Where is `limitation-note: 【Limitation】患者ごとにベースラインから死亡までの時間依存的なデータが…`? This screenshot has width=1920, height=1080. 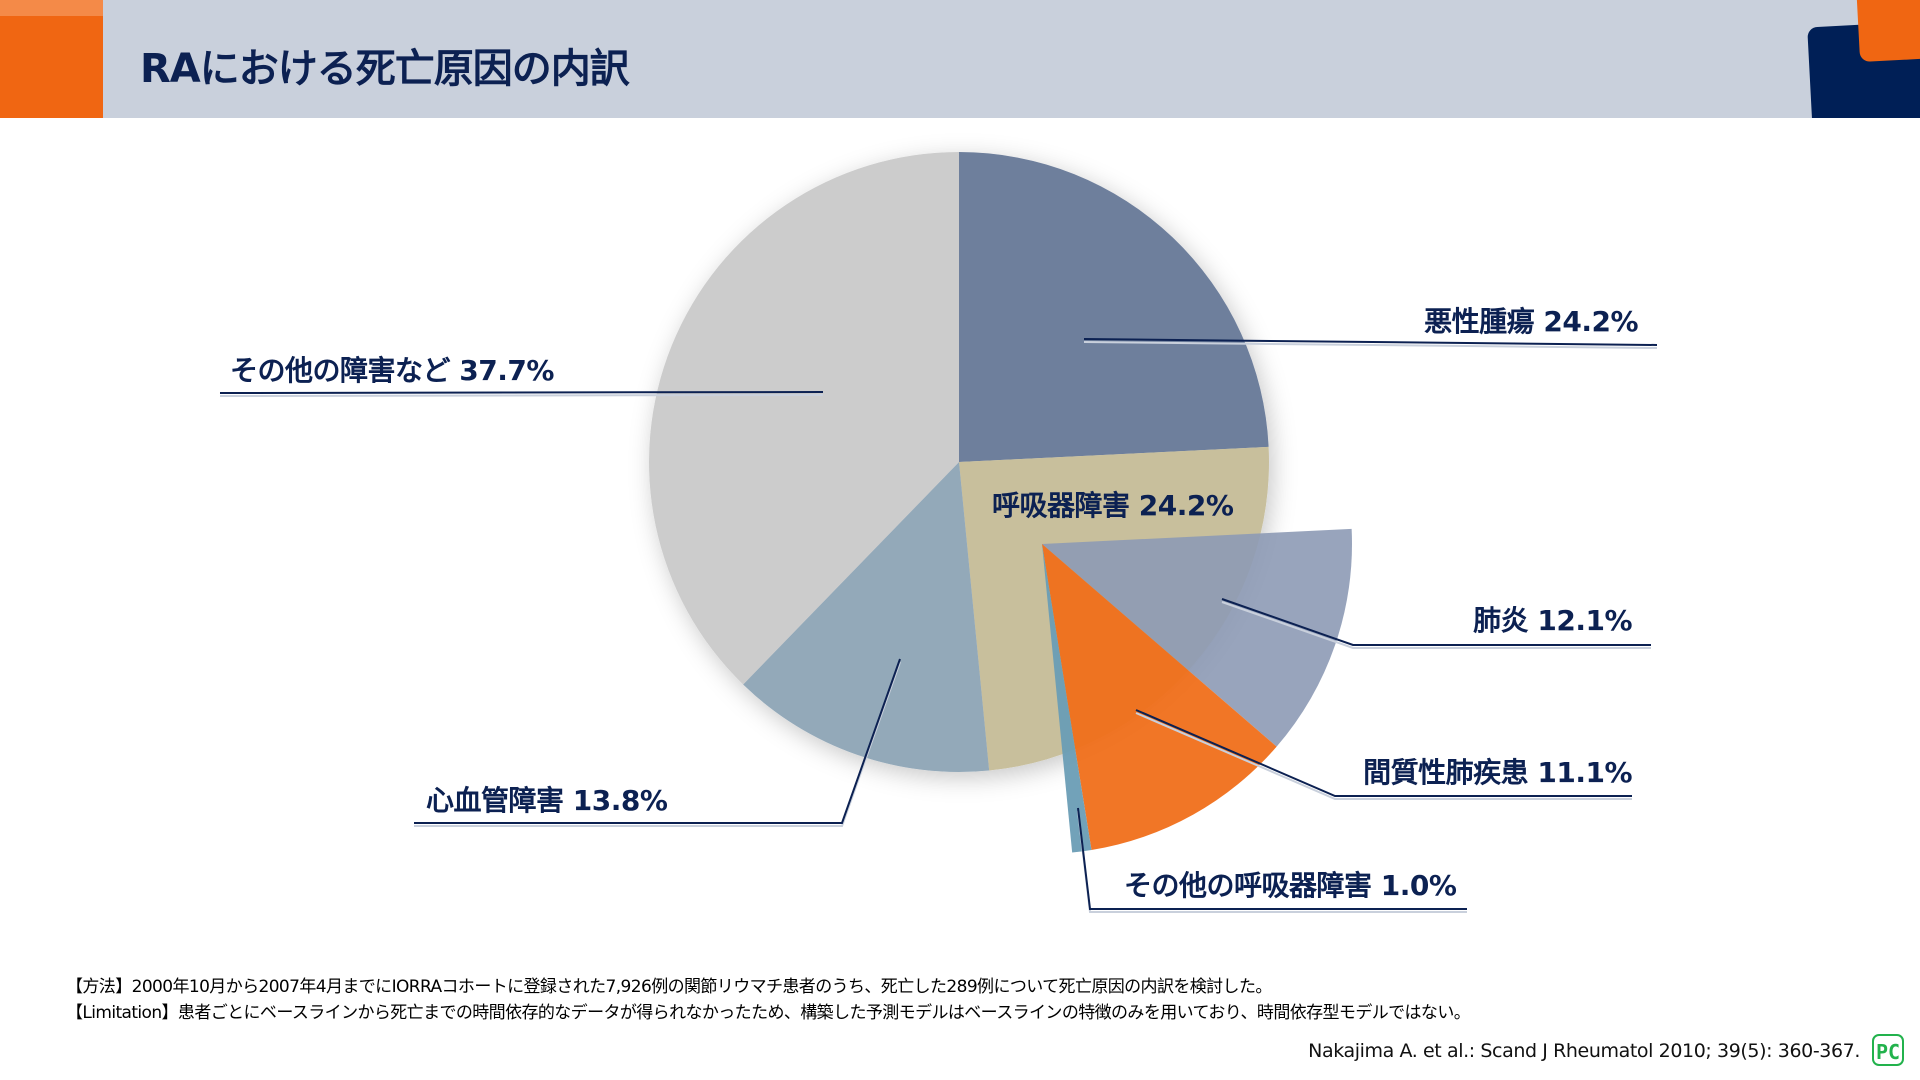 limitation-note: 【Limitation】患者ごとにベースラインから死亡までの時間依存的なデータが… is located at coordinates (768, 1013).